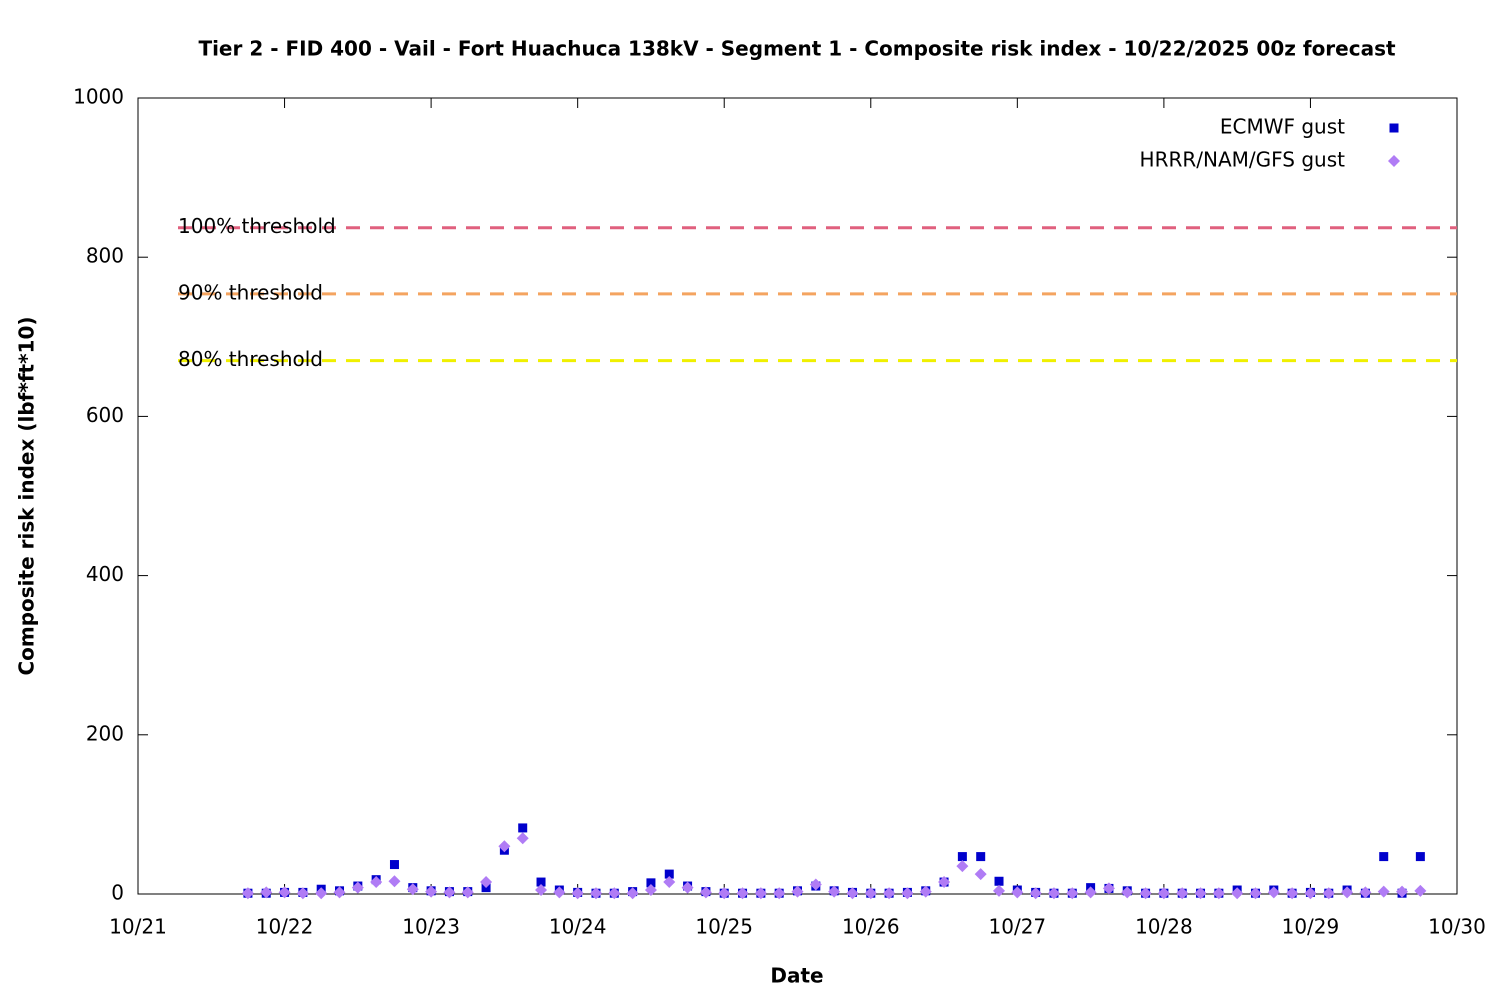  Describe the element at coordinates (1311, 927) in the screenshot. I see `x-tick-label: 10/29` at that location.